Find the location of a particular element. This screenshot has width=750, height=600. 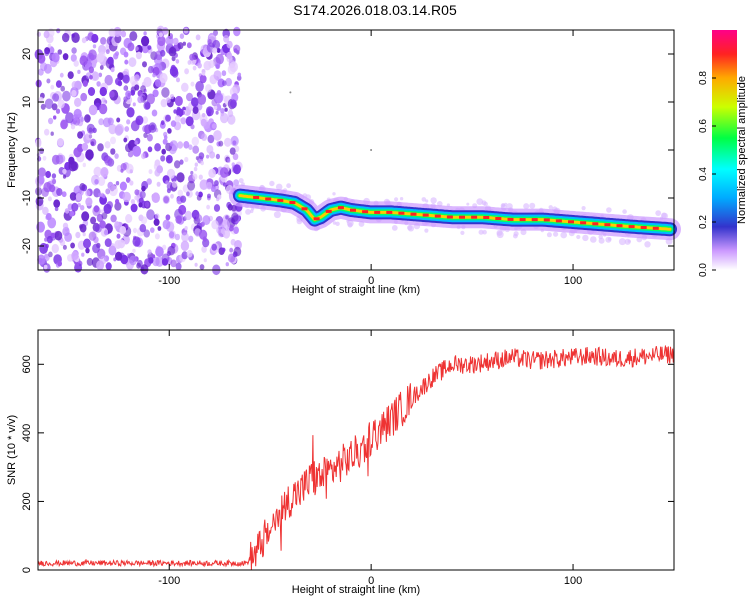

x-tick-label: -100 is located at coordinates (169, 581).